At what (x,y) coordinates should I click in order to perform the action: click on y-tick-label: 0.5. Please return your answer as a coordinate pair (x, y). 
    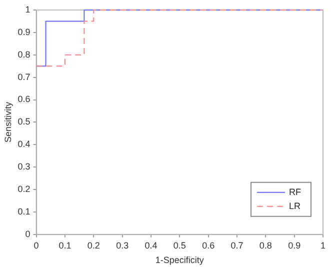
    Looking at the image, I should click on (24, 121).